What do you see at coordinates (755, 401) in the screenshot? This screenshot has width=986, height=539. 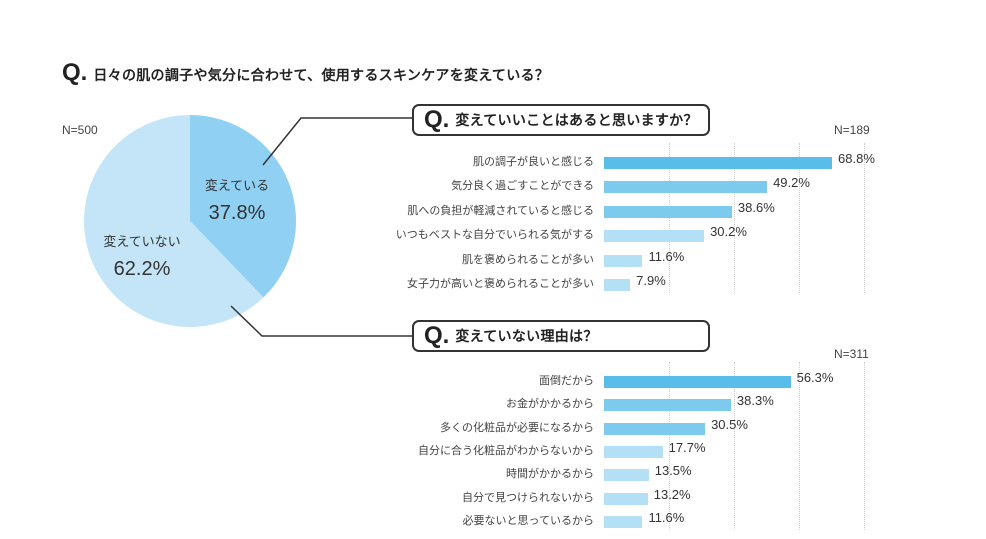 I see `reasons-value-label: 38.3%` at bounding box center [755, 401].